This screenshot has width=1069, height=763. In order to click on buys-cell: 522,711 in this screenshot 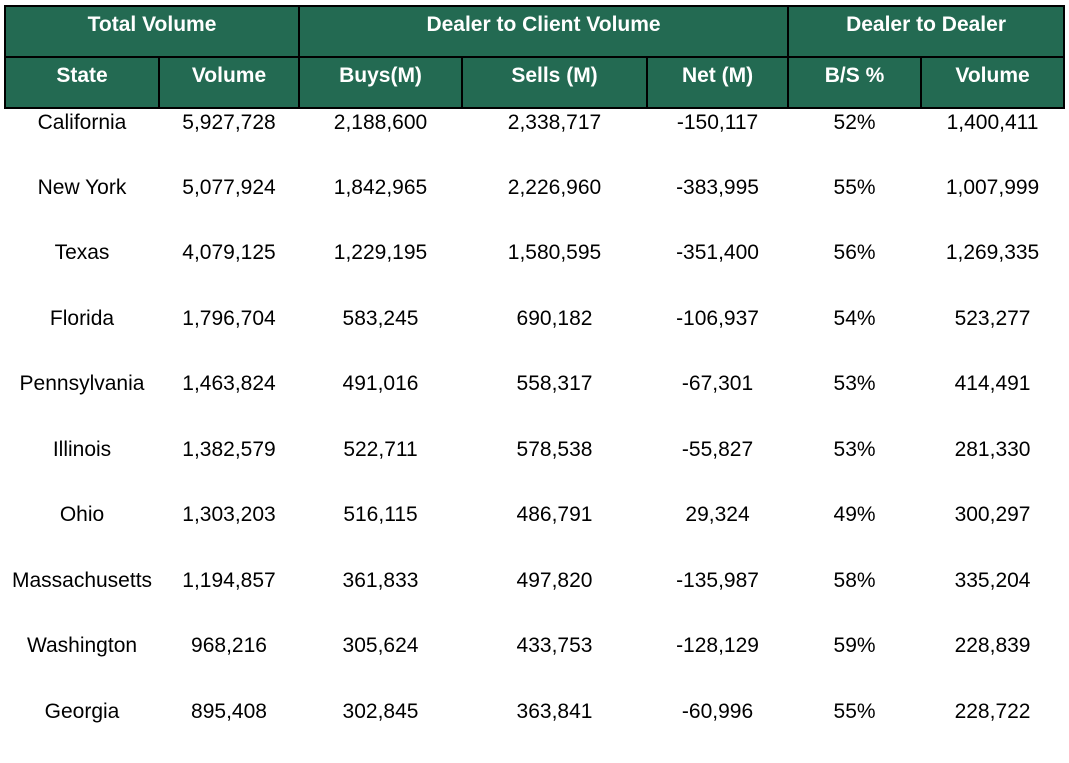, I will do `click(380, 469)`.